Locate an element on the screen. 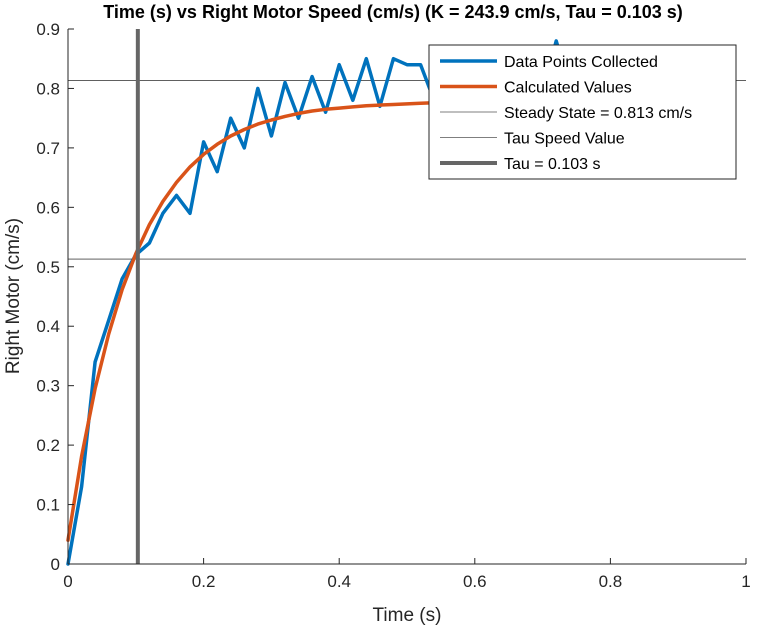  x-tick-label: 1 is located at coordinates (745, 581).